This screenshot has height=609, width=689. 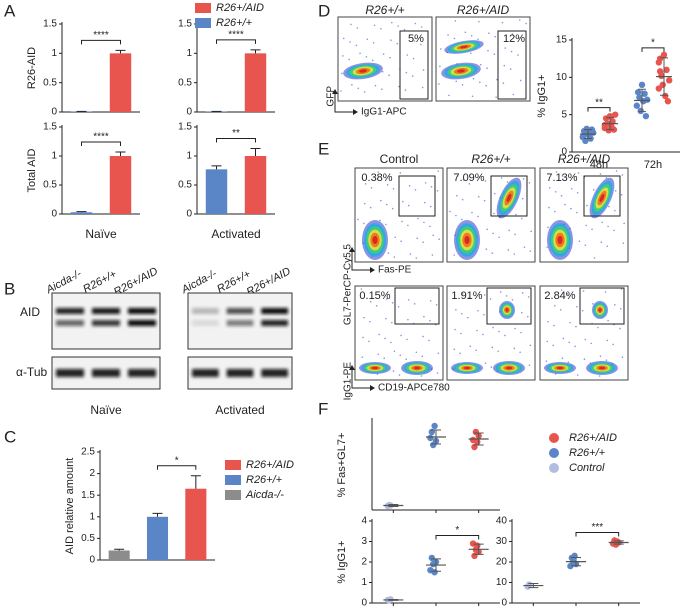 I want to click on sample-label: R26+/AID, so click(x=483, y=10).